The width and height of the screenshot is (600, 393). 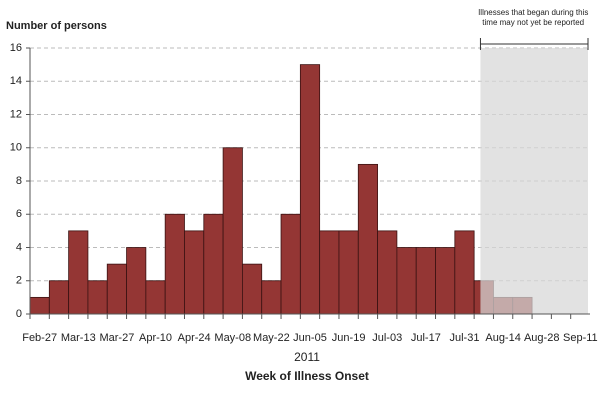 I want to click on x-tick-label: Apr-10, so click(x=155, y=338).